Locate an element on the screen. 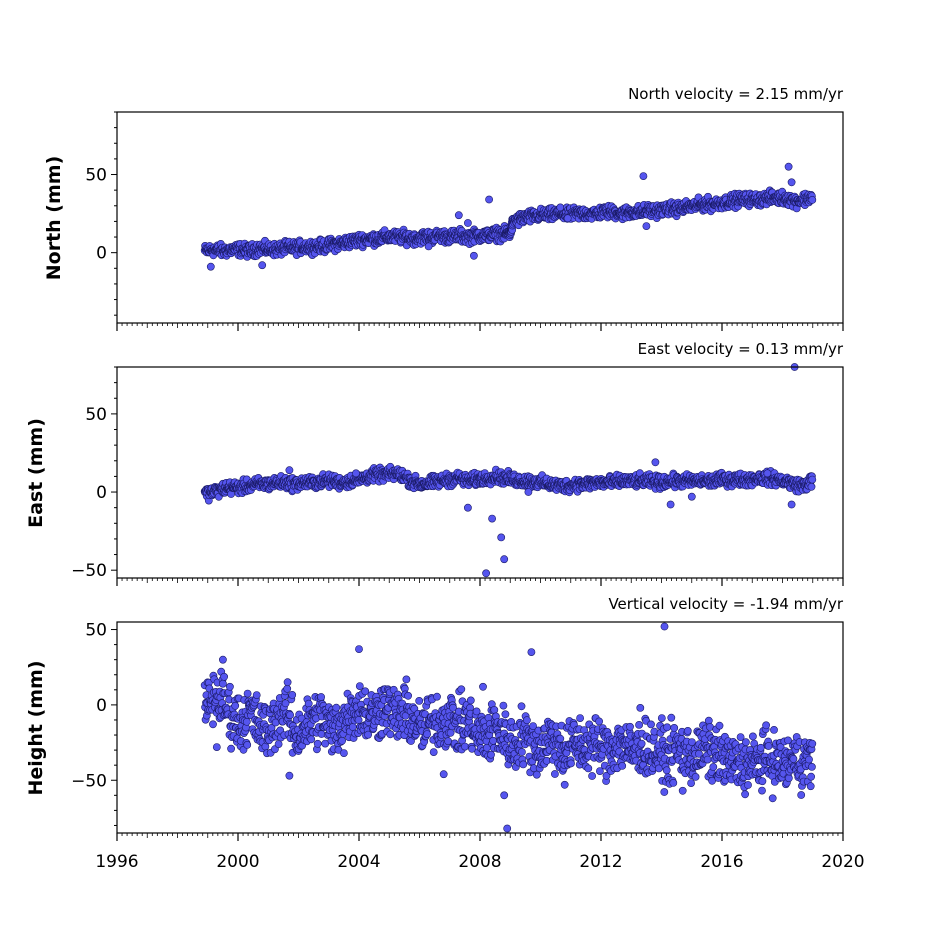  east-velocity-title: East velocity = 0.13 mm/yr is located at coordinates (741, 349).